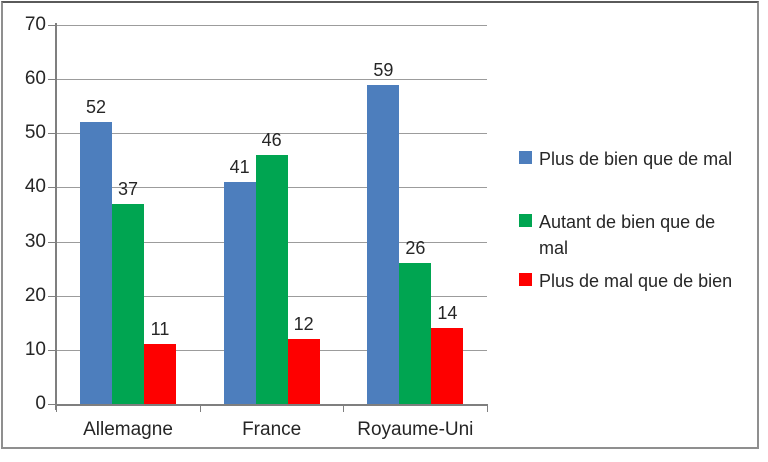  I want to click on x-category-label: Allemagne, so click(128, 429).